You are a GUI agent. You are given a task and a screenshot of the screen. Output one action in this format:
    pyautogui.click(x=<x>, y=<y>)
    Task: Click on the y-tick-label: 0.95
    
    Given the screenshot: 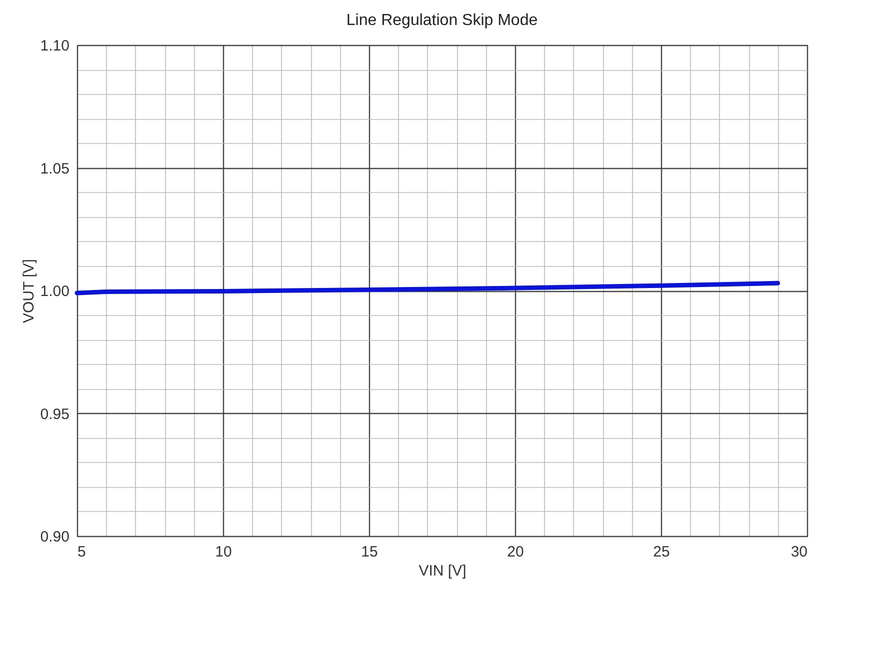 What is the action you would take?
    pyautogui.click(x=55, y=414)
    